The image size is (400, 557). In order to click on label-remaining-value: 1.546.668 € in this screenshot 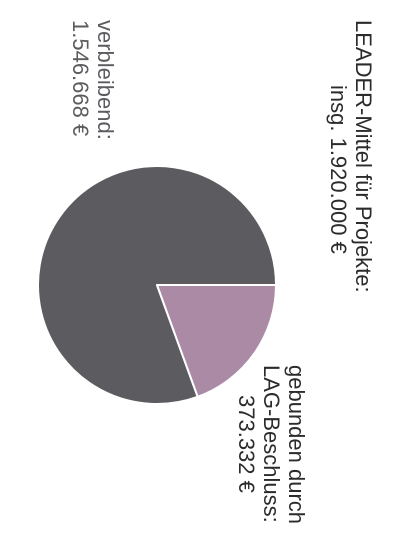, I will do `click(80, 78)`.